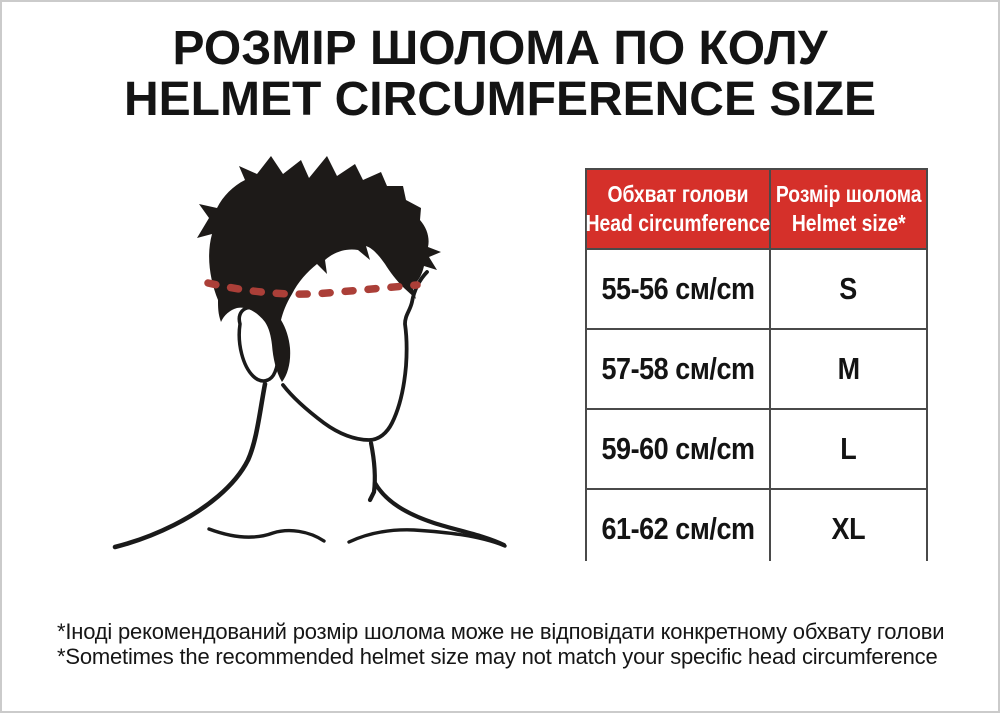 The height and width of the screenshot is (713, 1000). Describe the element at coordinates (319, 269) in the screenshot. I see `hair-silhouette` at that location.